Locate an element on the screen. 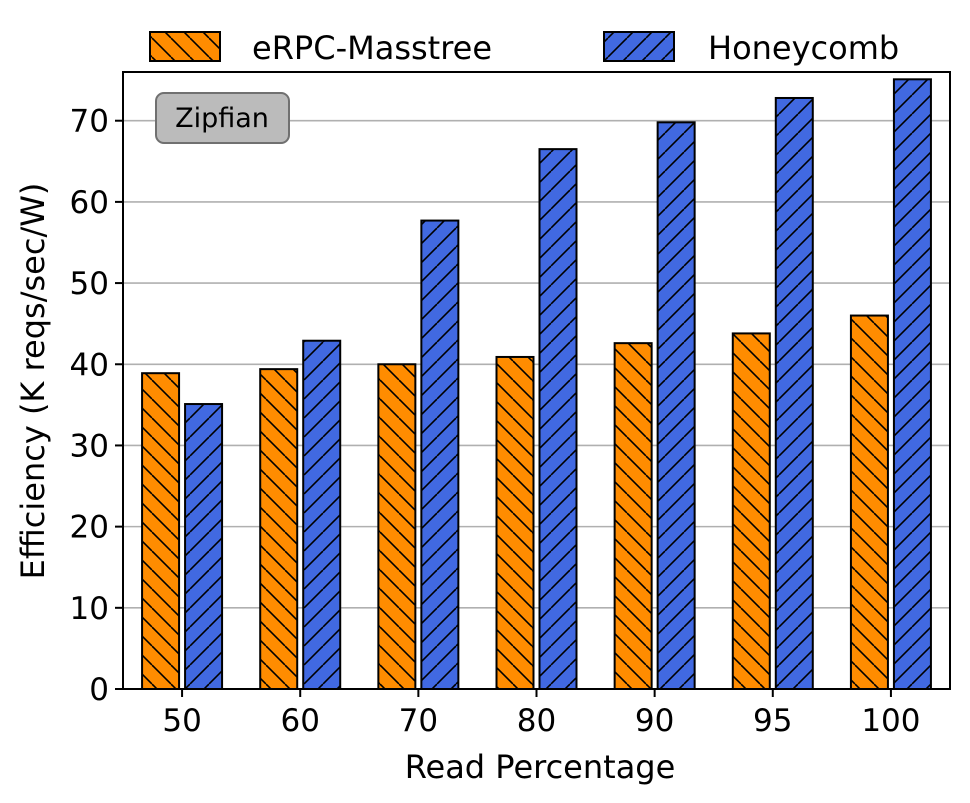 This screenshot has width=970, height=803. y-tick-label: 50 is located at coordinates (89, 284).